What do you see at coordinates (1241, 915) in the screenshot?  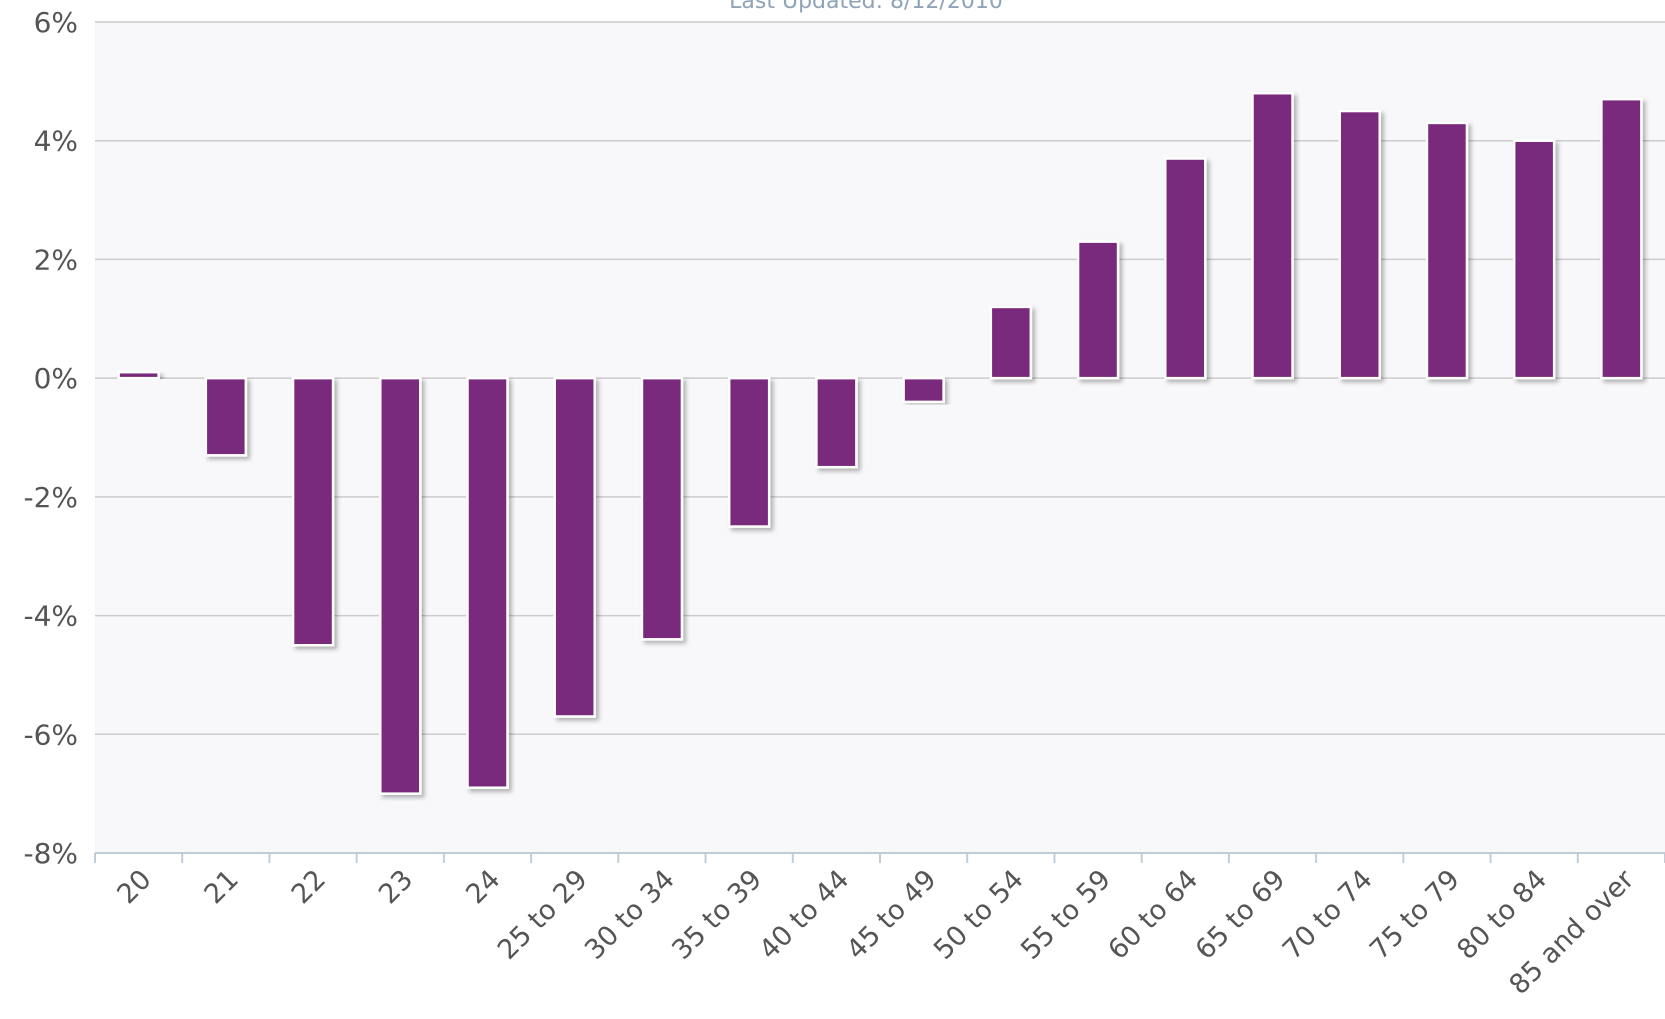 I see `x-tick-label: 65 to 69` at bounding box center [1241, 915].